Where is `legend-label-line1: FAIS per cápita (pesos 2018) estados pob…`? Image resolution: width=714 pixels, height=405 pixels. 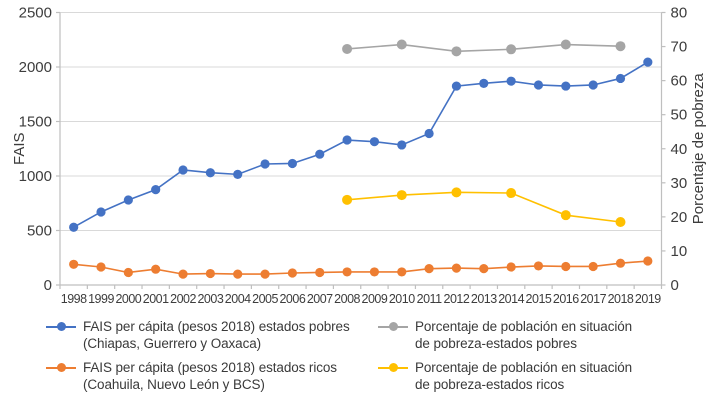 legend-label-line1: FAIS per cápita (pesos 2018) estados pob… is located at coordinates (216, 326).